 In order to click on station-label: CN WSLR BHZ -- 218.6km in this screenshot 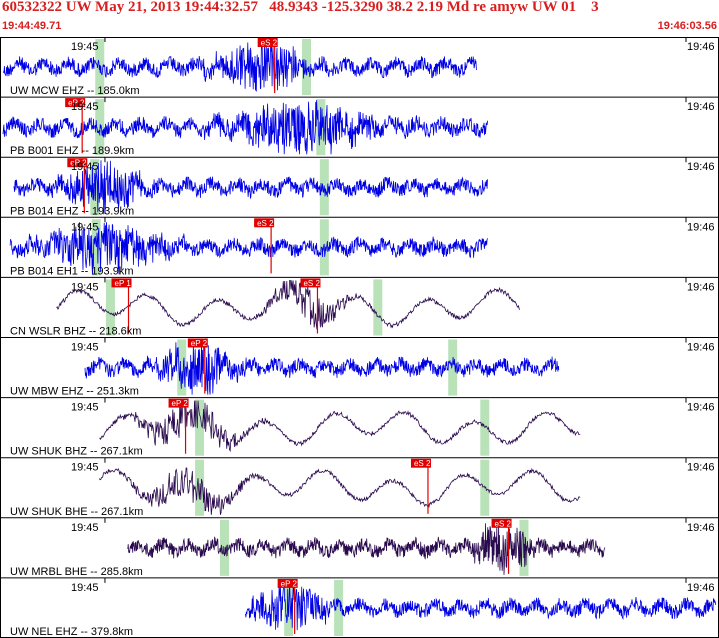, I will do `click(75, 332)`.